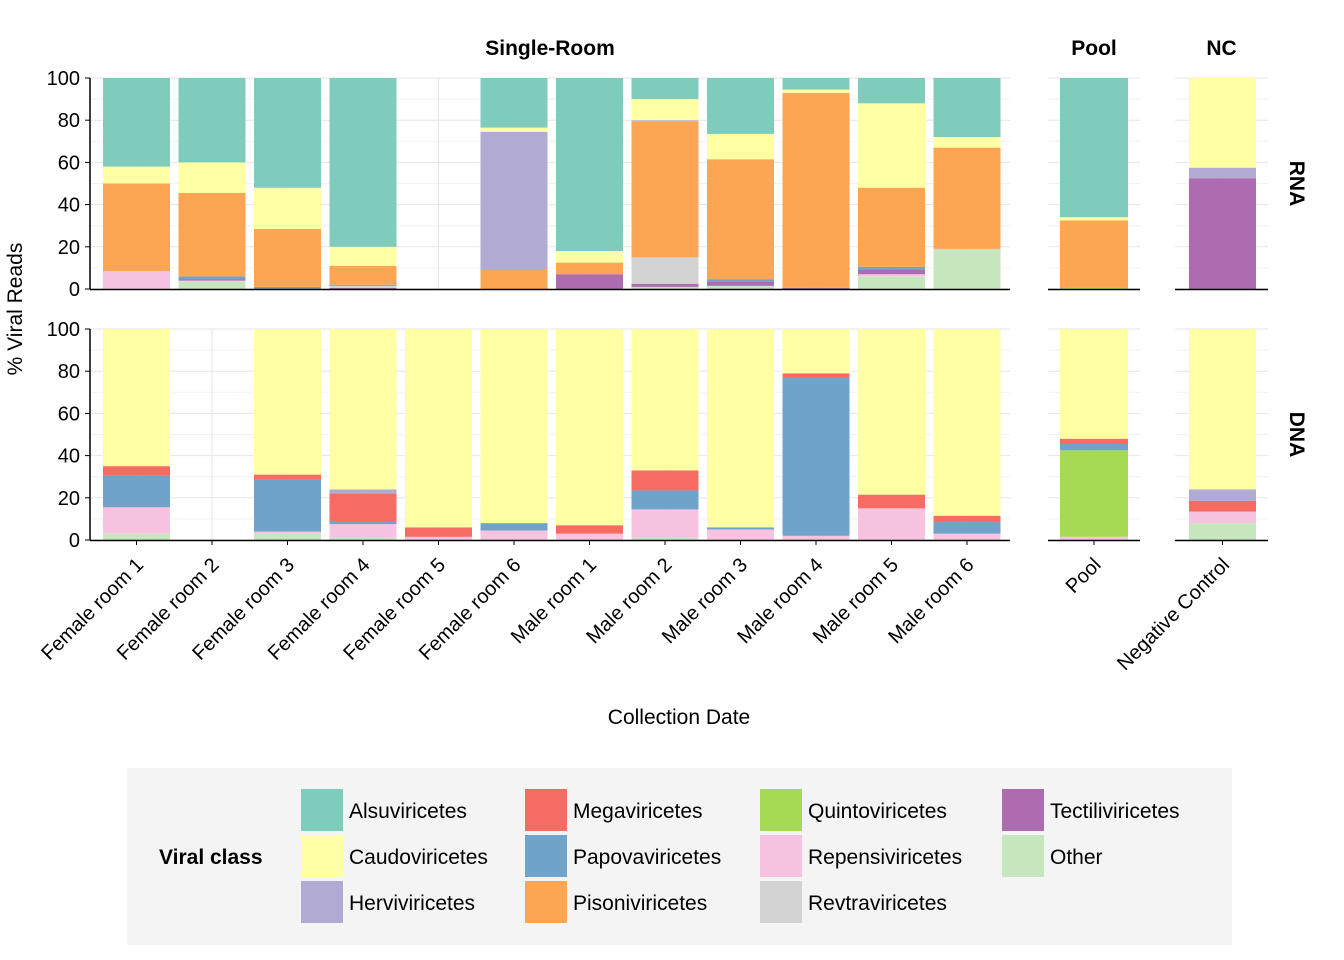  What do you see at coordinates (665, 270) in the screenshot?
I see `bar-segment-rna-male-room-2-revtraviricetes` at bounding box center [665, 270].